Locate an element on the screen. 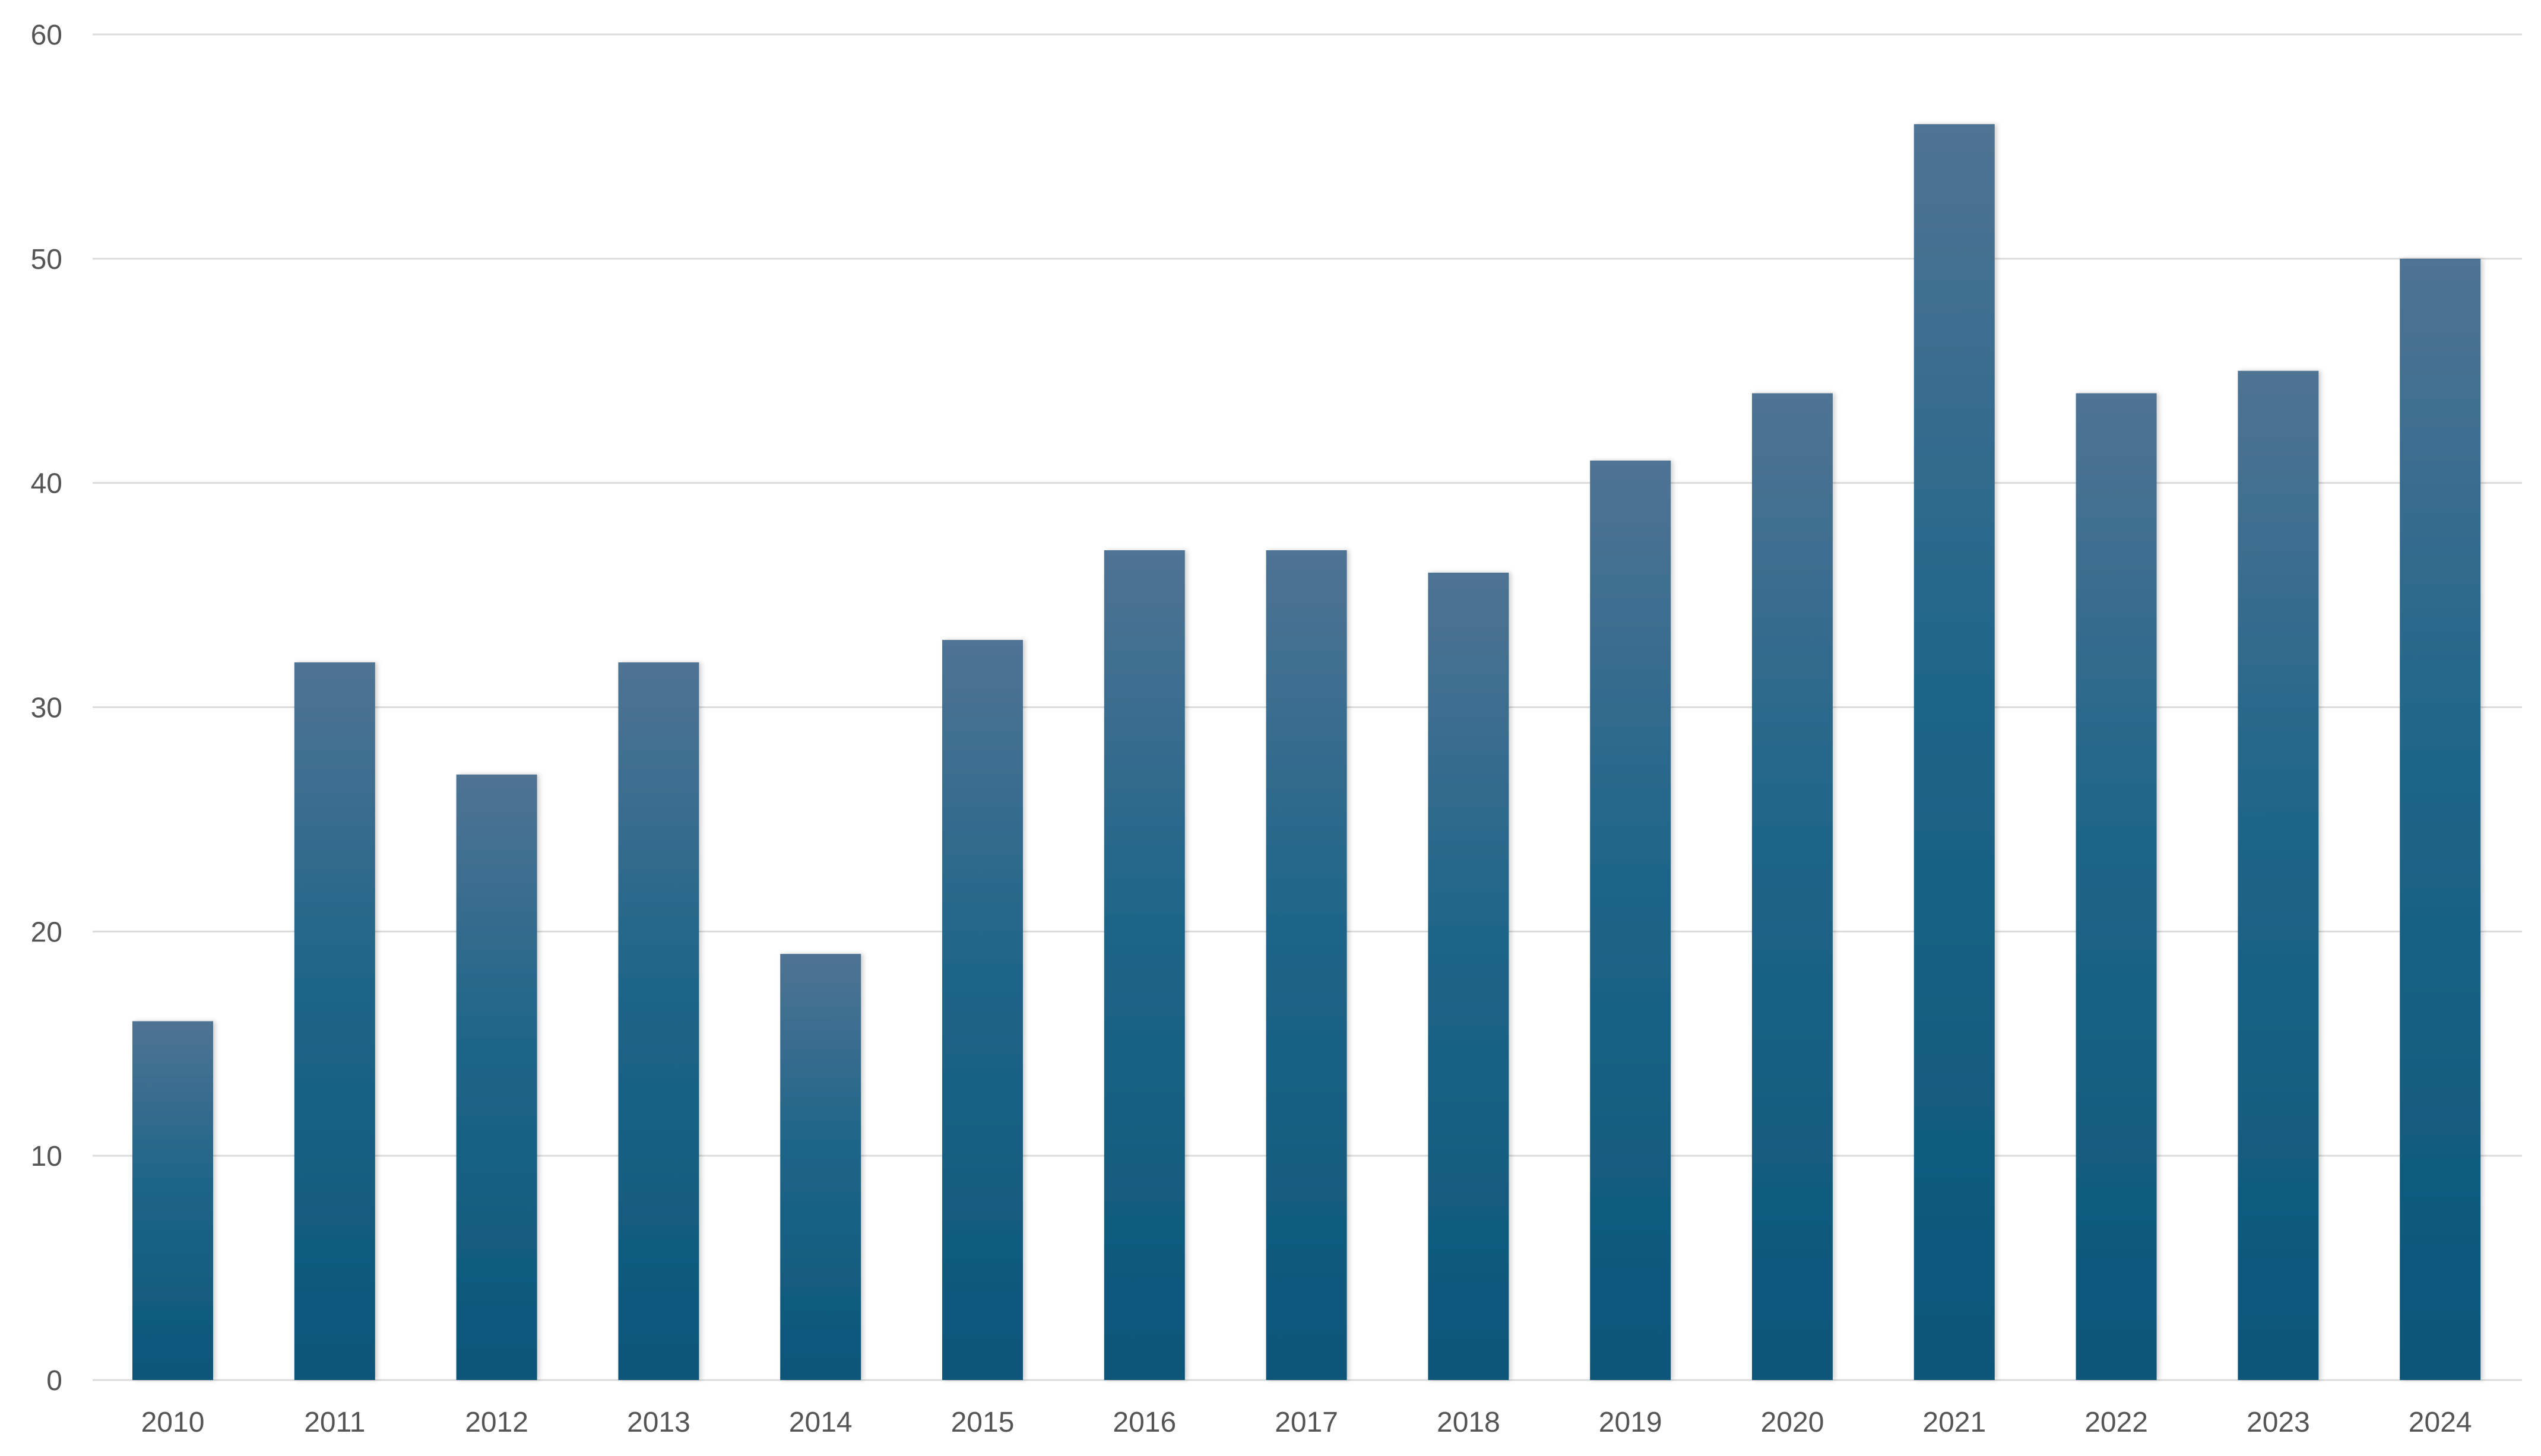 Image resolution: width=2541 pixels, height=1456 pixels. x-tick-label: 2011 is located at coordinates (334, 1422).